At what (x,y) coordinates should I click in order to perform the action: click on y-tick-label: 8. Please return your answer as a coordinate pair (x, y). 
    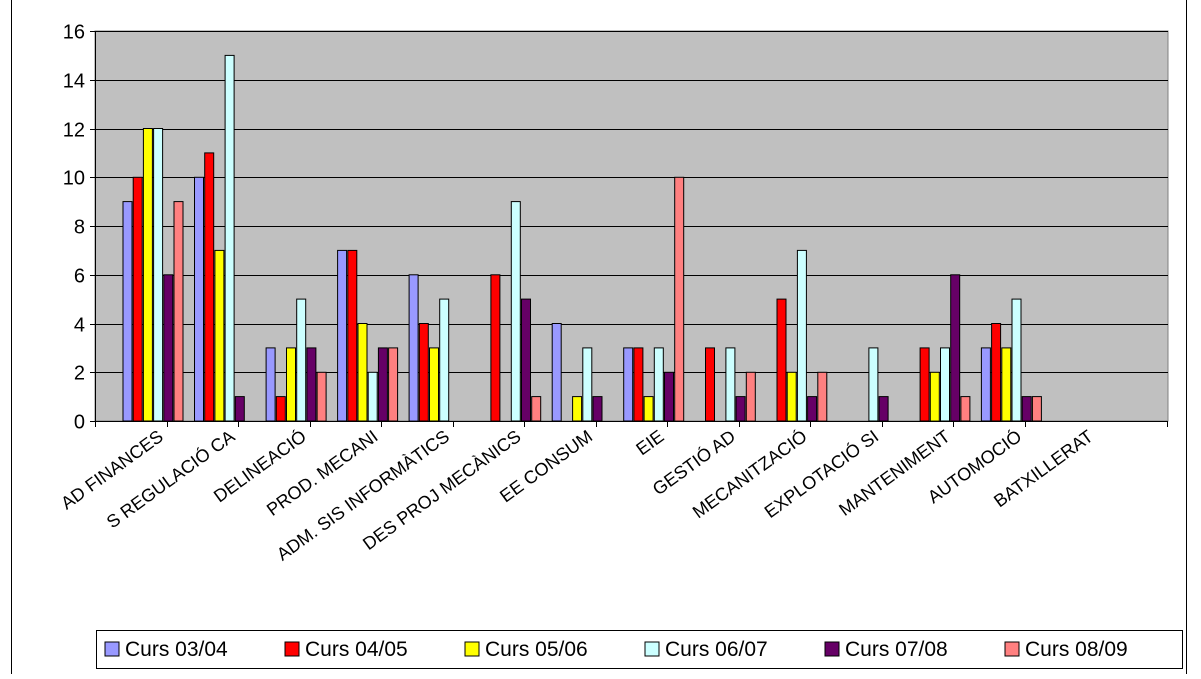
    Looking at the image, I should click on (79, 228).